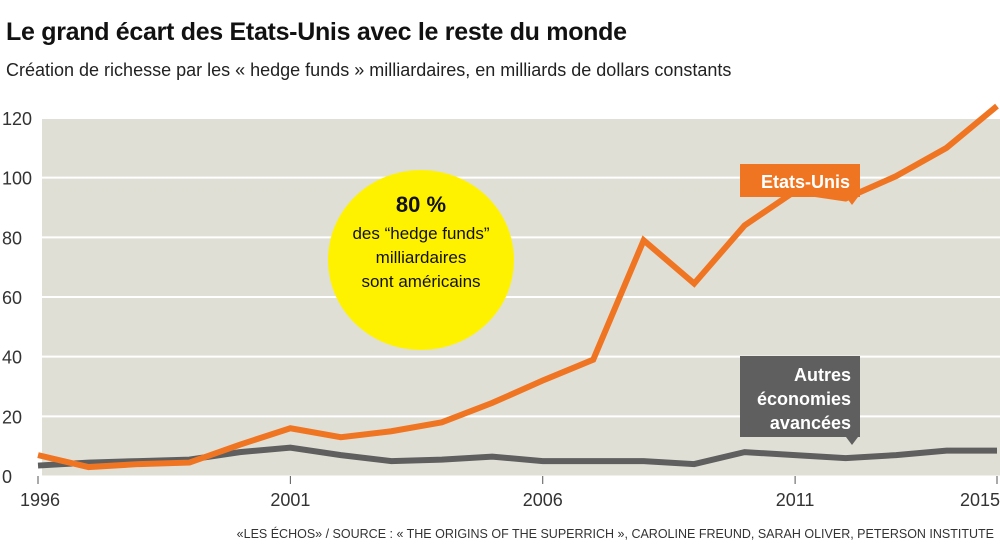 Image resolution: width=1000 pixels, height=548 pixels. What do you see at coordinates (804, 399) in the screenshot?
I see `legend-label-autres: économies` at bounding box center [804, 399].